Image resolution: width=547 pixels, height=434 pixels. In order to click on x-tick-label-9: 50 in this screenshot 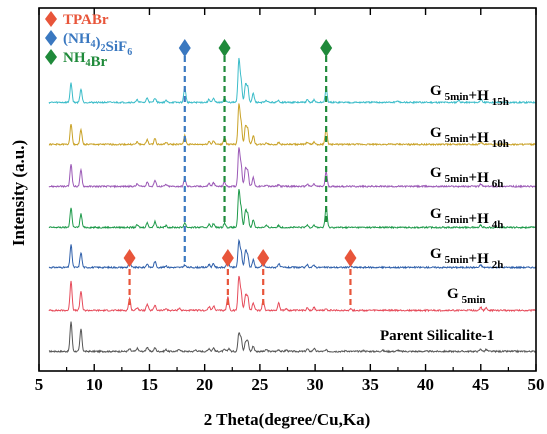, I will do `click(536, 384)`.